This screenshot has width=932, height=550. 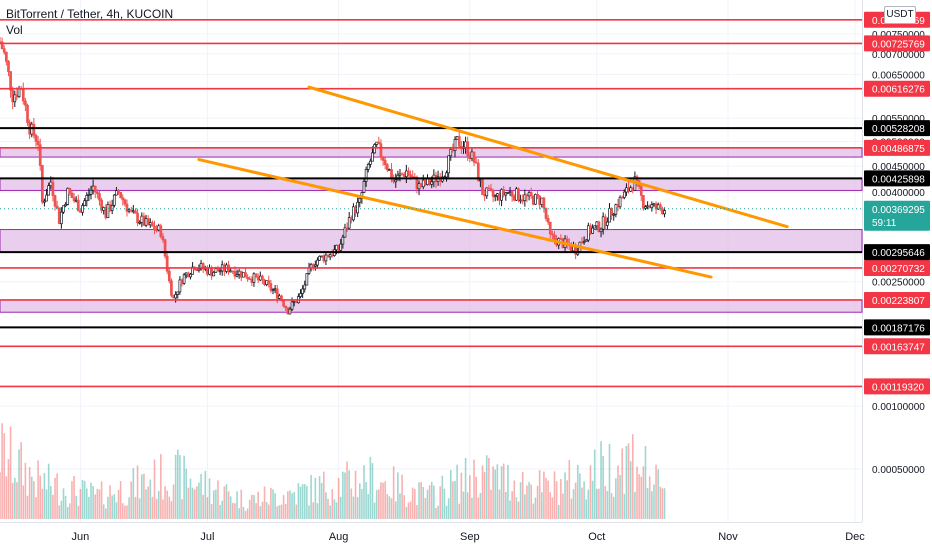 What do you see at coordinates (898, 75) in the screenshot?
I see `y-tick-label: 0.00650000` at bounding box center [898, 75].